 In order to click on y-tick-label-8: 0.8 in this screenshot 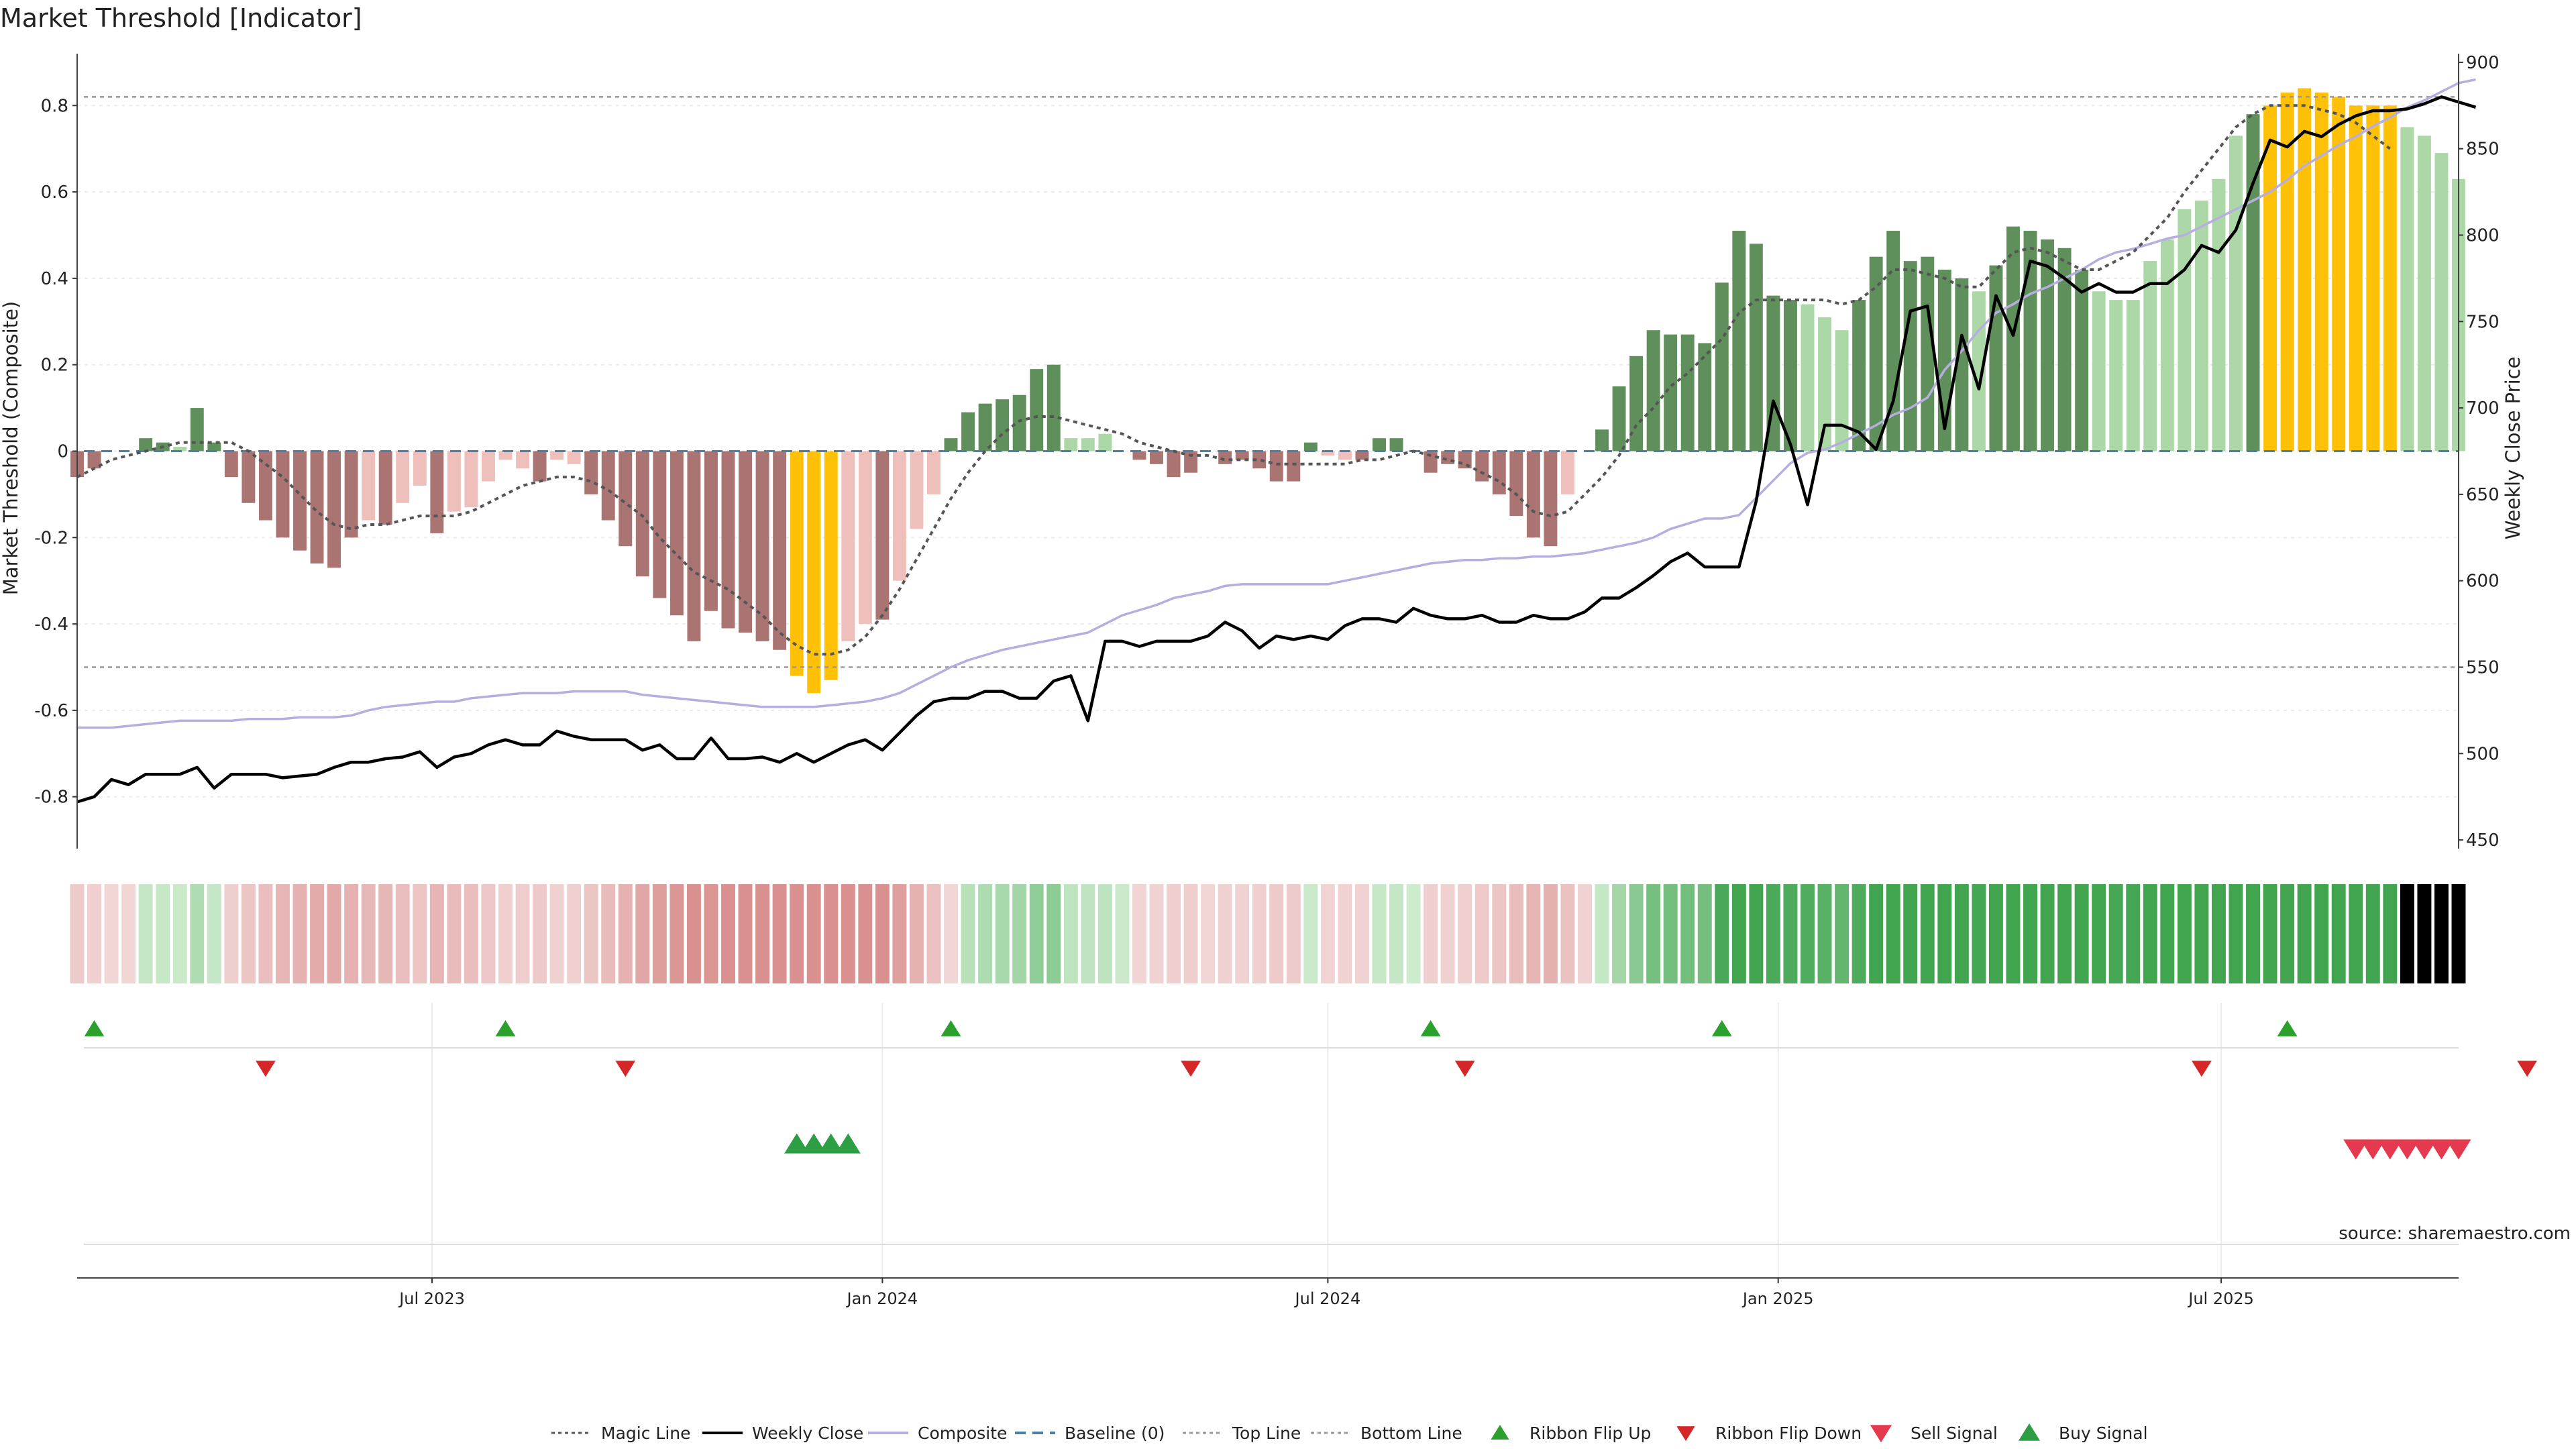, I will do `click(54, 106)`.